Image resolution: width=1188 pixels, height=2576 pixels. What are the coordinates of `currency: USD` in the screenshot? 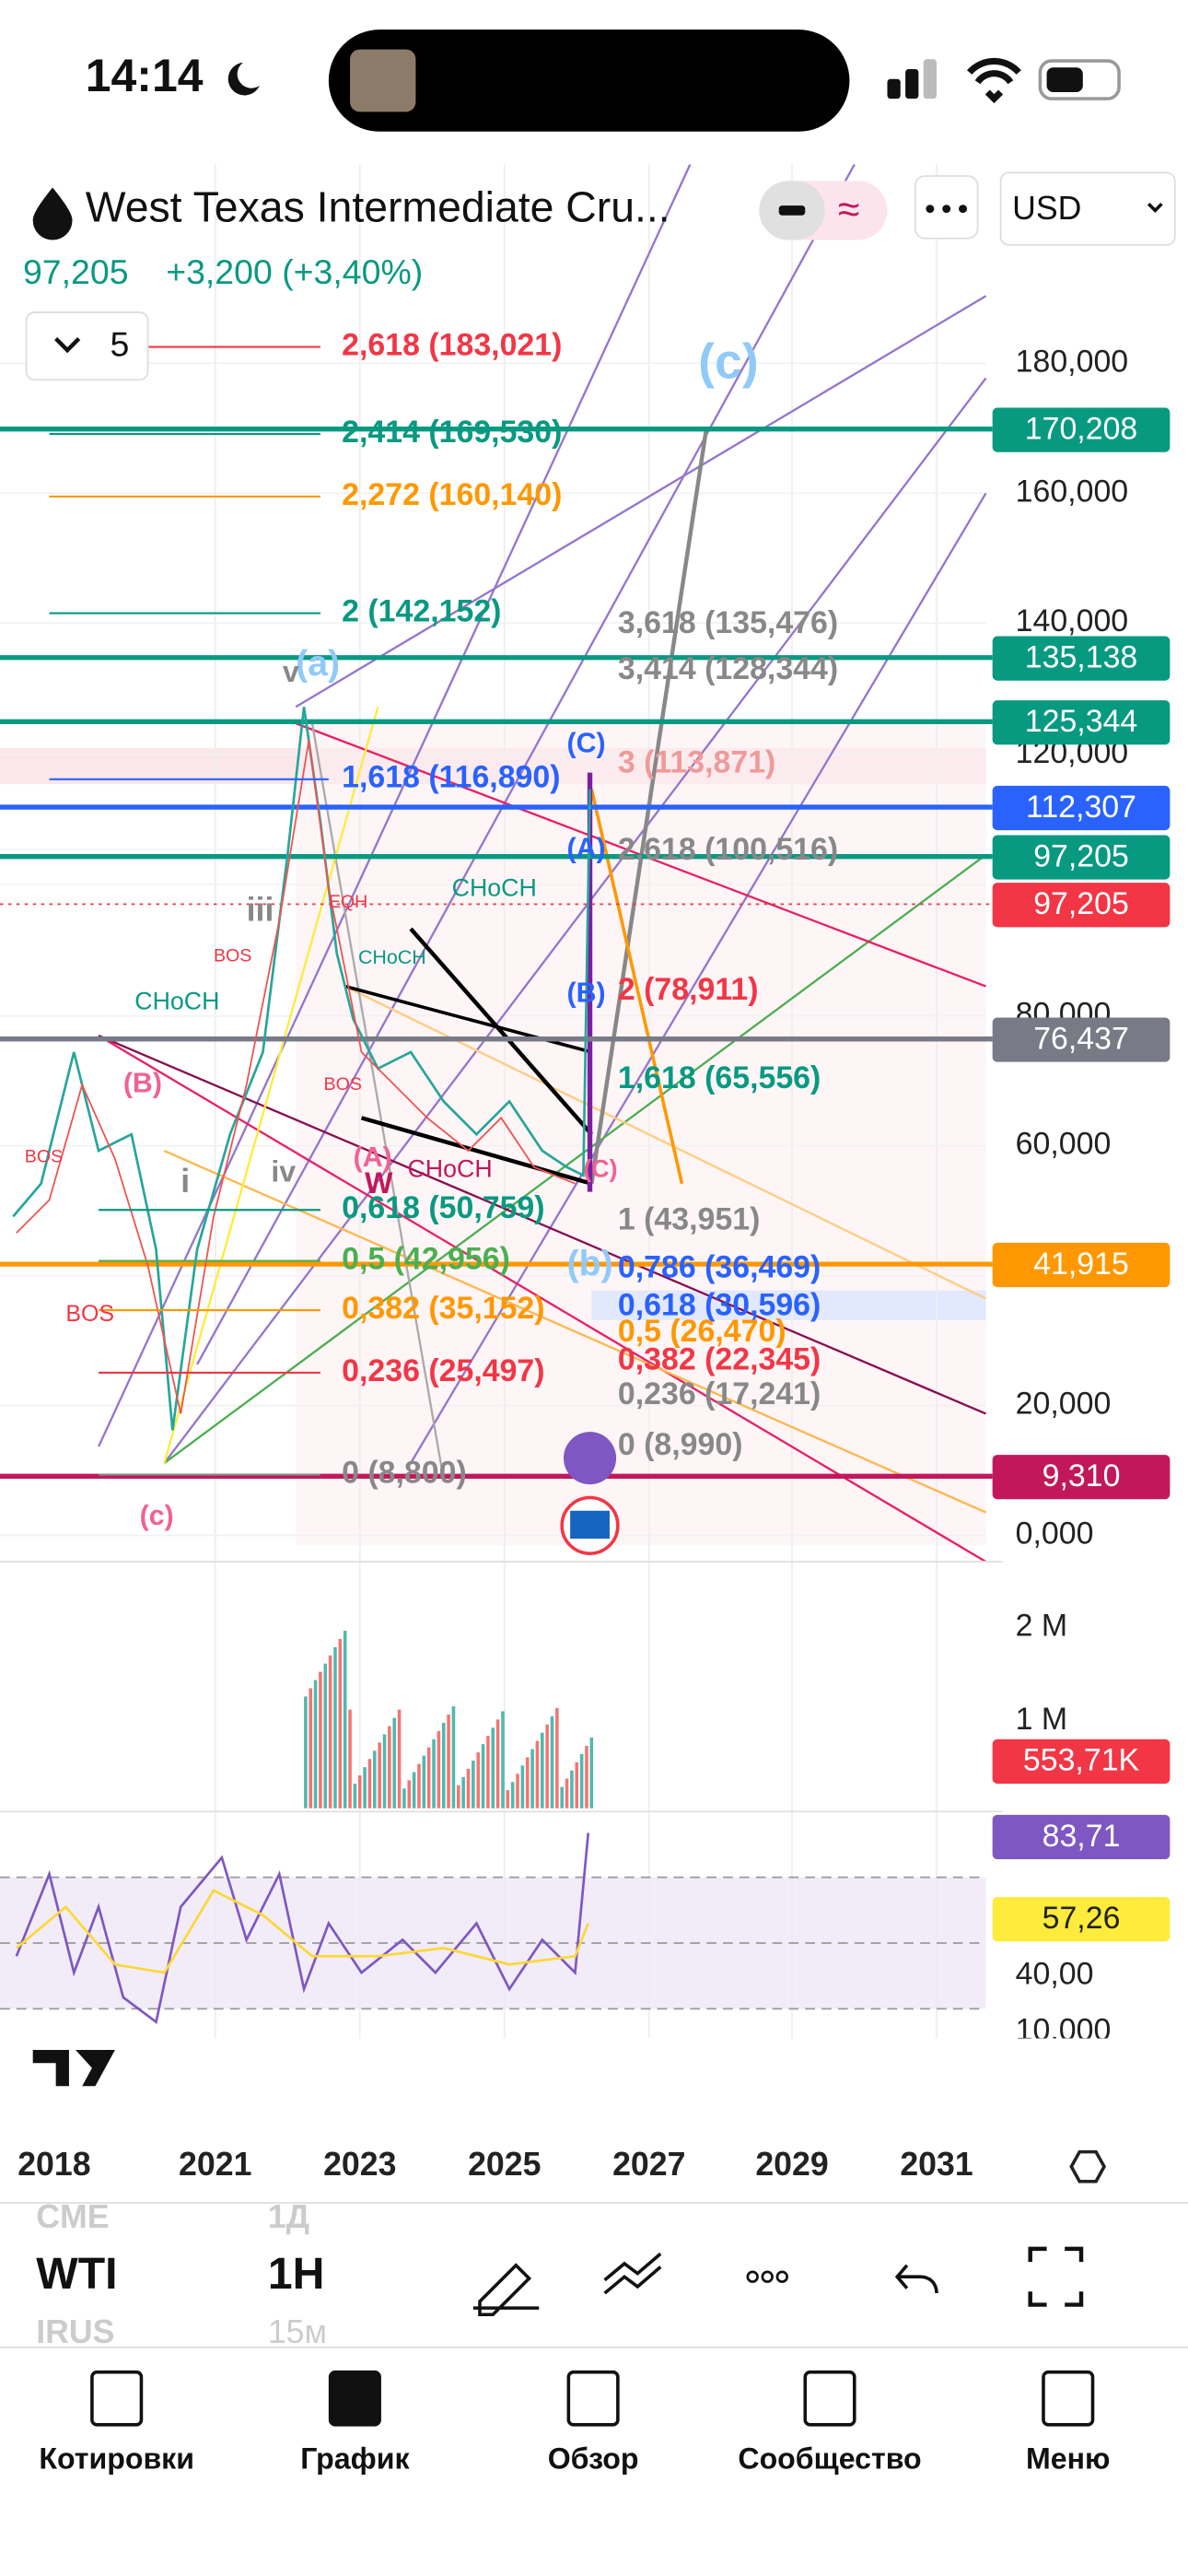 It's located at (1046, 208).